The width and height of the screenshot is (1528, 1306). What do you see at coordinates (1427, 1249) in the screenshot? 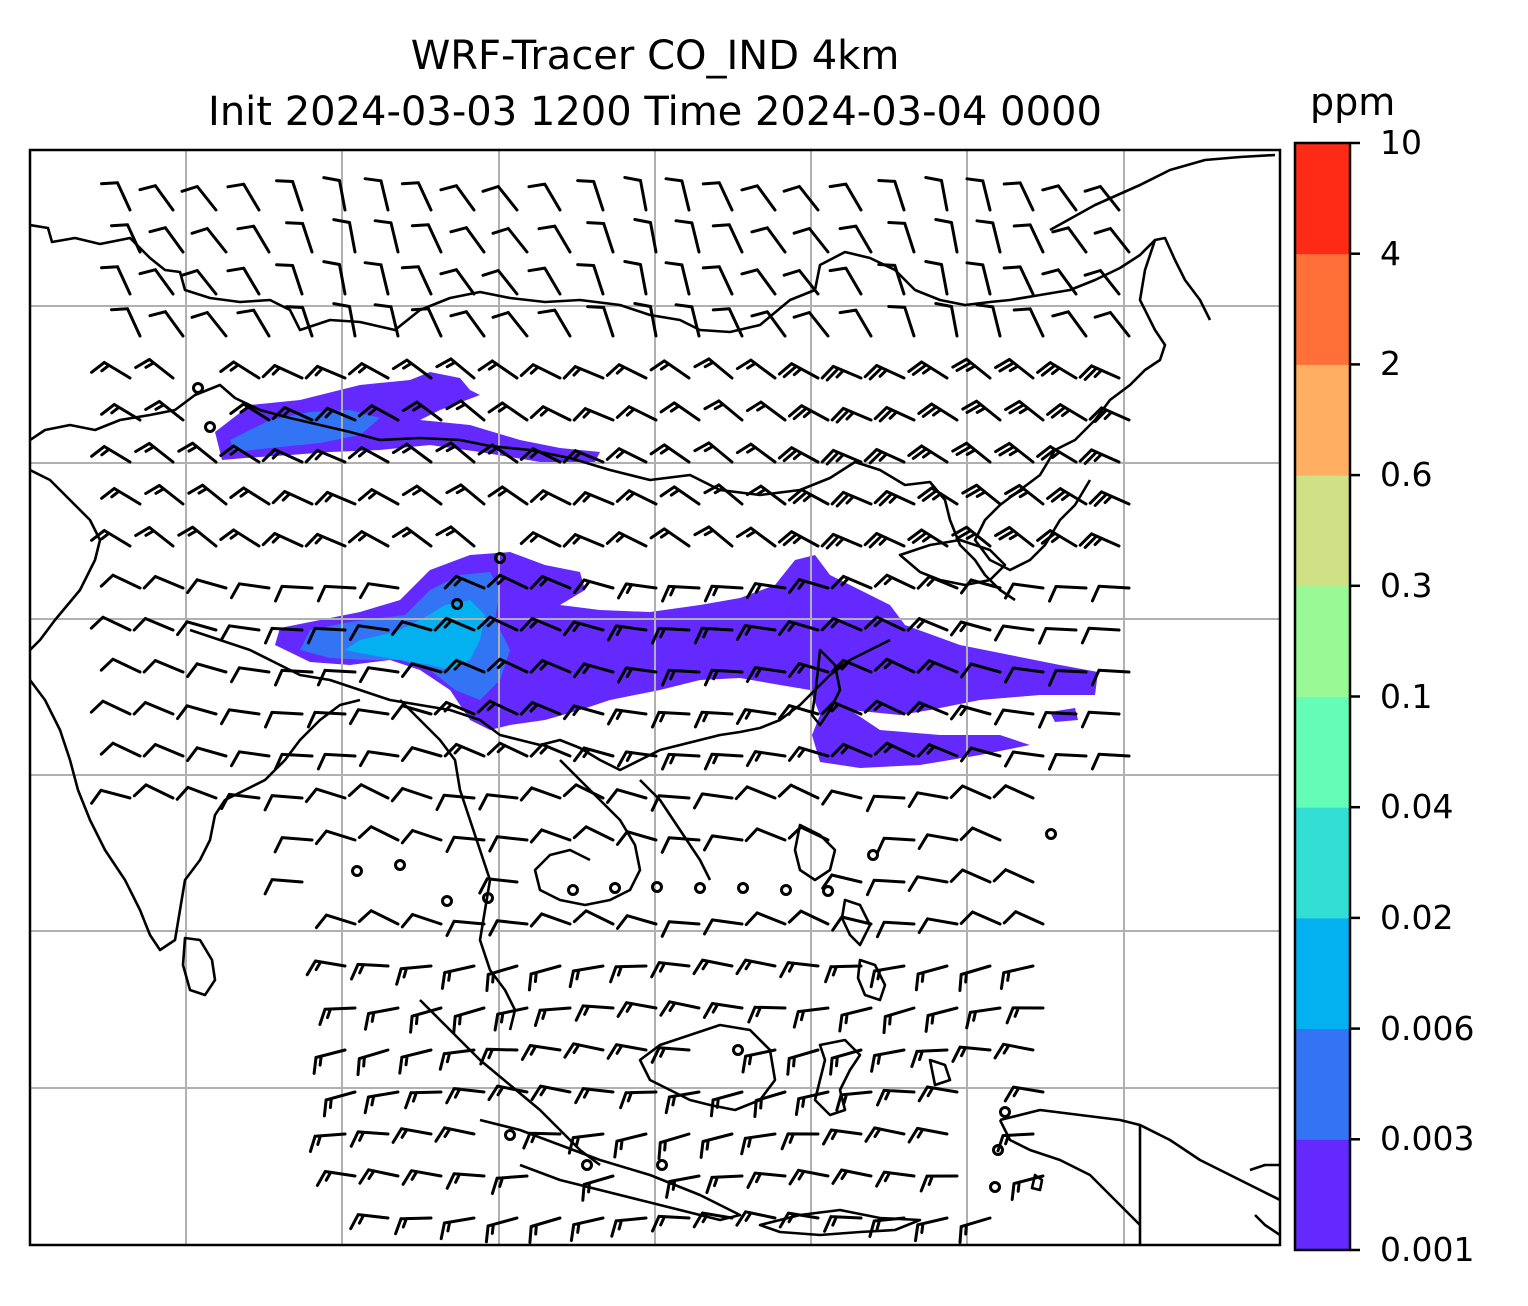
I see `colorbar-tick-label: 0.001` at bounding box center [1427, 1249].